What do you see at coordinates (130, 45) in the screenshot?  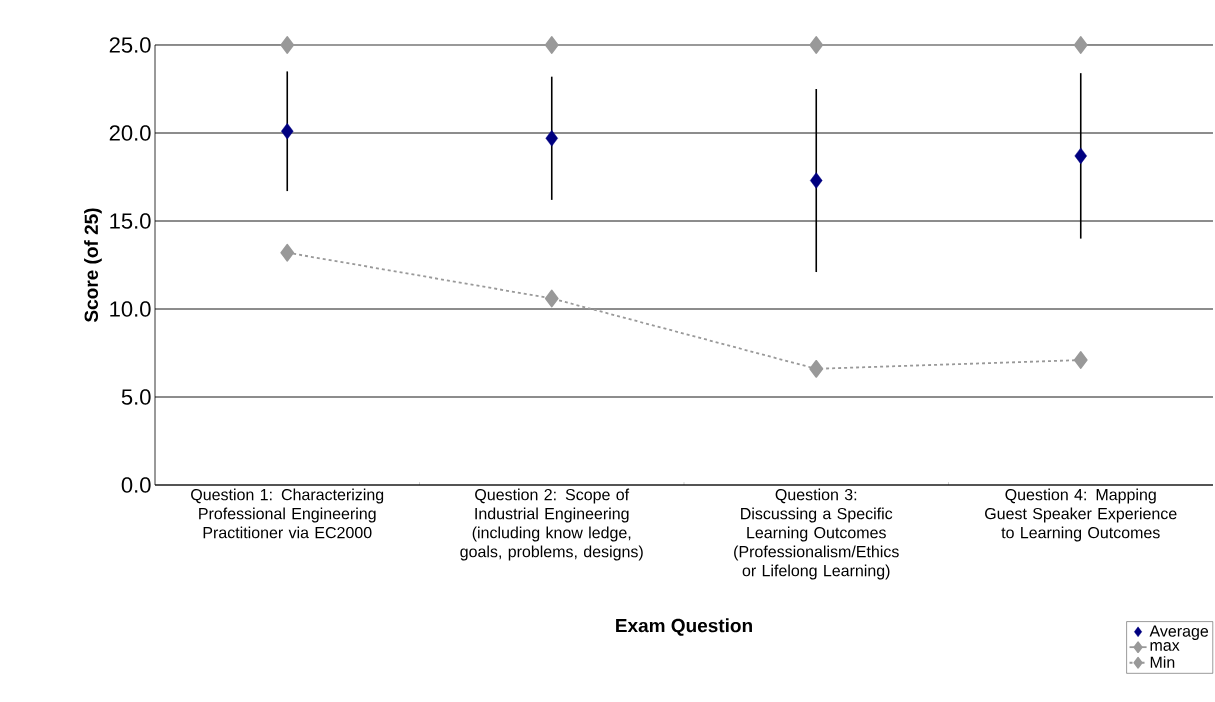 I see `y-tick-label: 25.0` at bounding box center [130, 45].